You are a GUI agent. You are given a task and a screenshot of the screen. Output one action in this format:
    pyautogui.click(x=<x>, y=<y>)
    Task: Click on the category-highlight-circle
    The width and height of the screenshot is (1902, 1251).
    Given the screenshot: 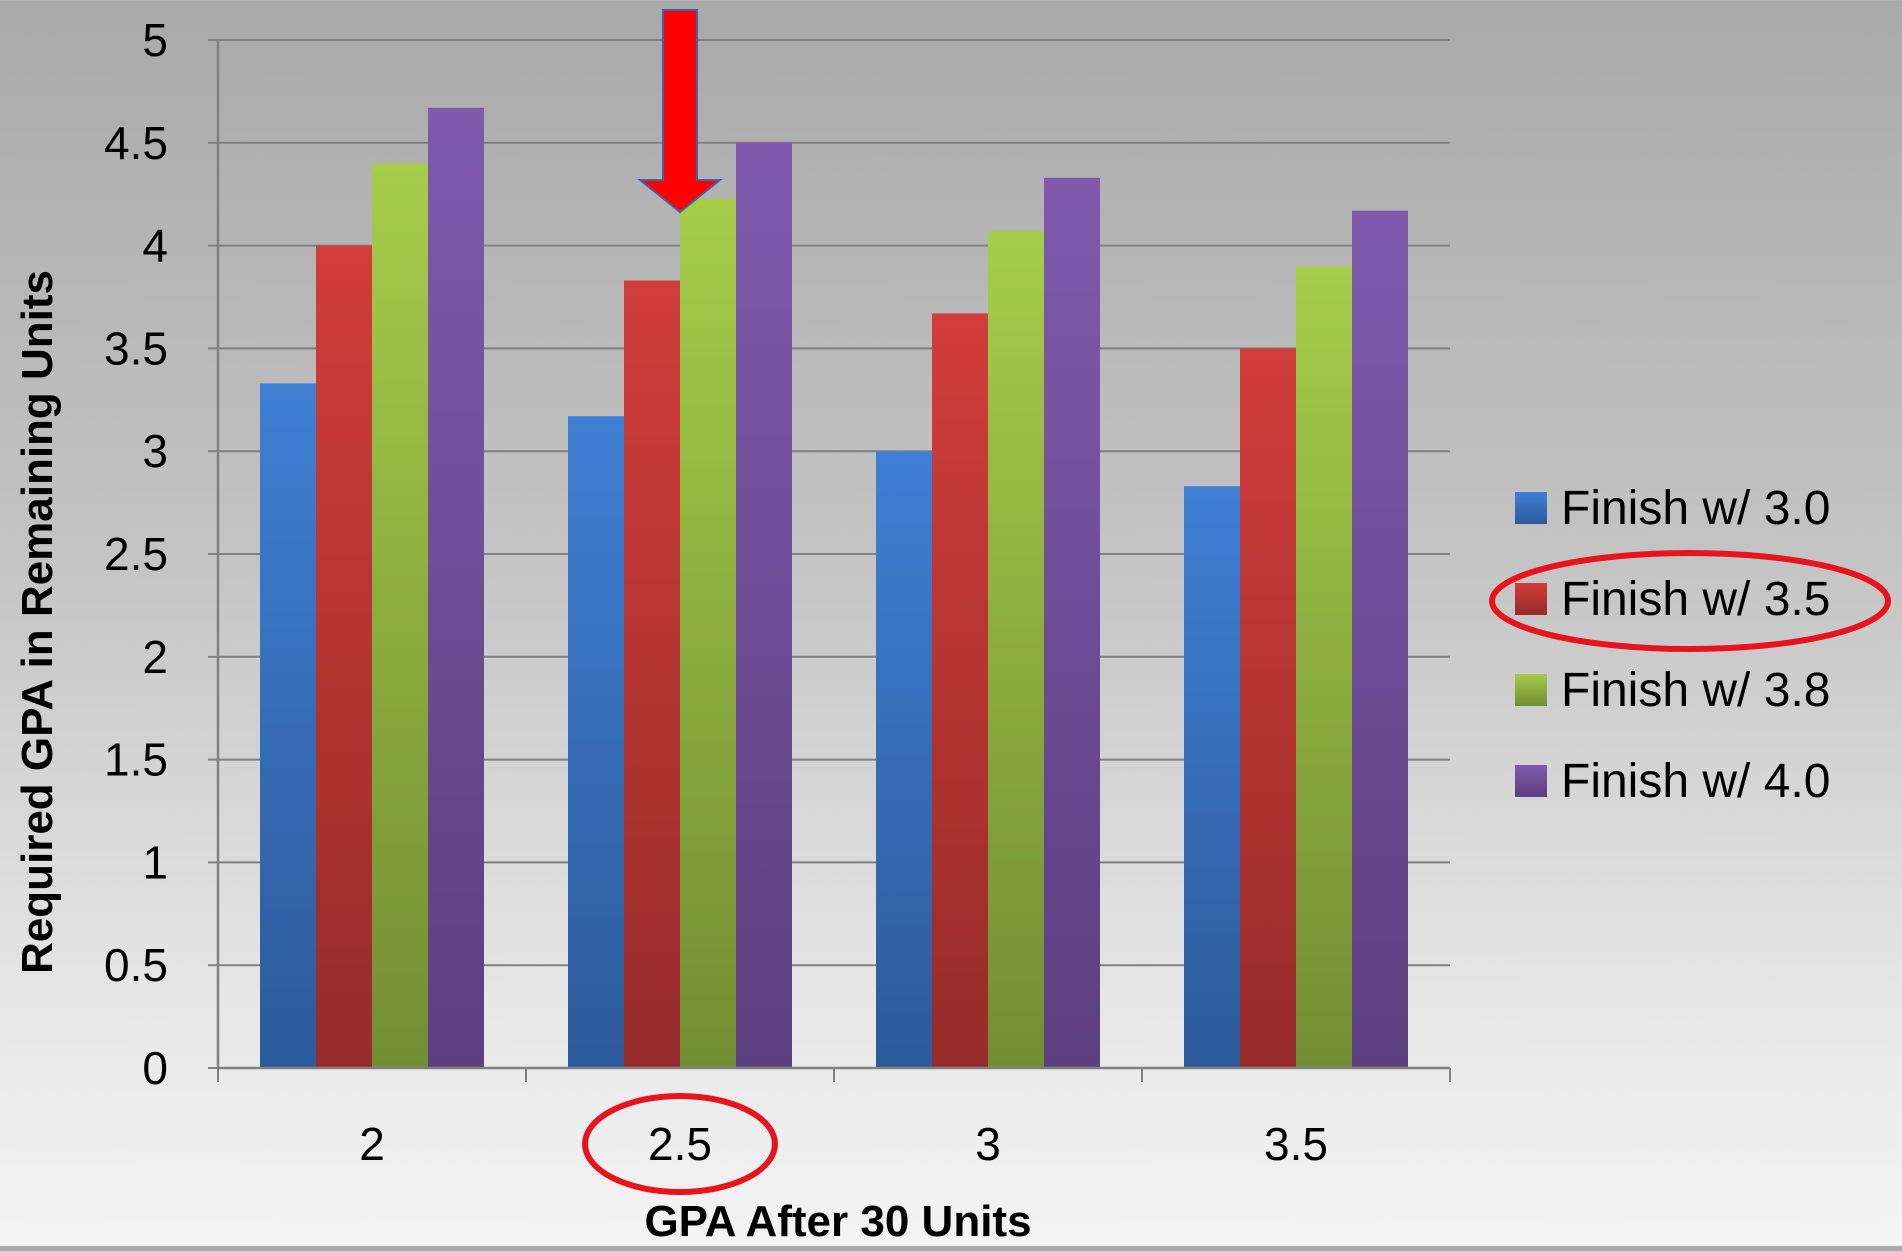 What is the action you would take?
    pyautogui.click(x=680, y=1144)
    